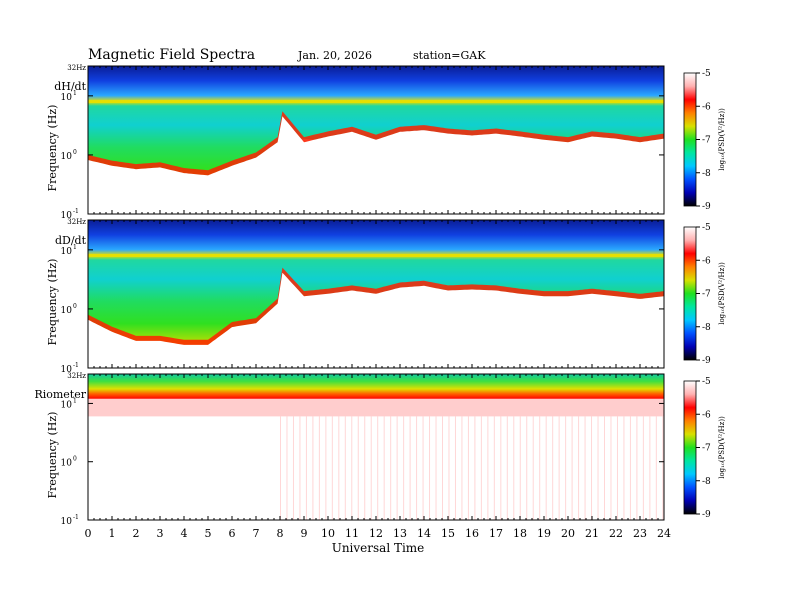 The width and height of the screenshot is (792, 612). What do you see at coordinates (60, 394) in the screenshot?
I see `panel-name: Riometer` at bounding box center [60, 394].